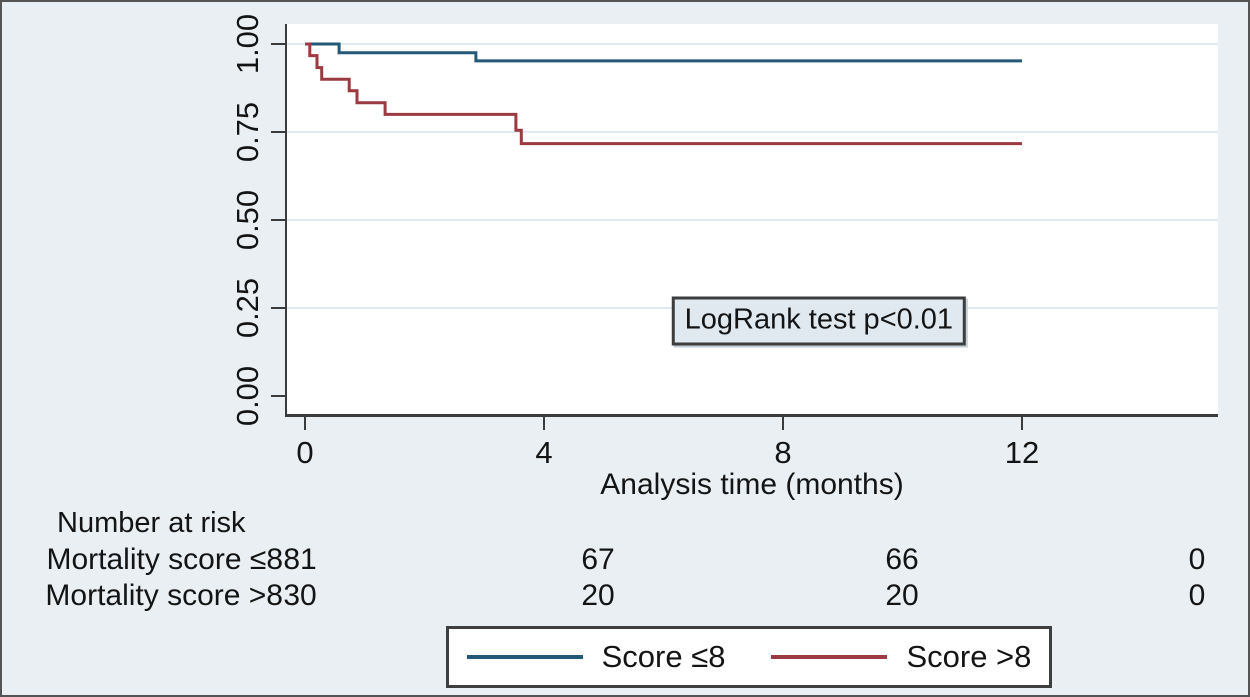  I want to click on risk-table-title: Number at risk, so click(151, 523).